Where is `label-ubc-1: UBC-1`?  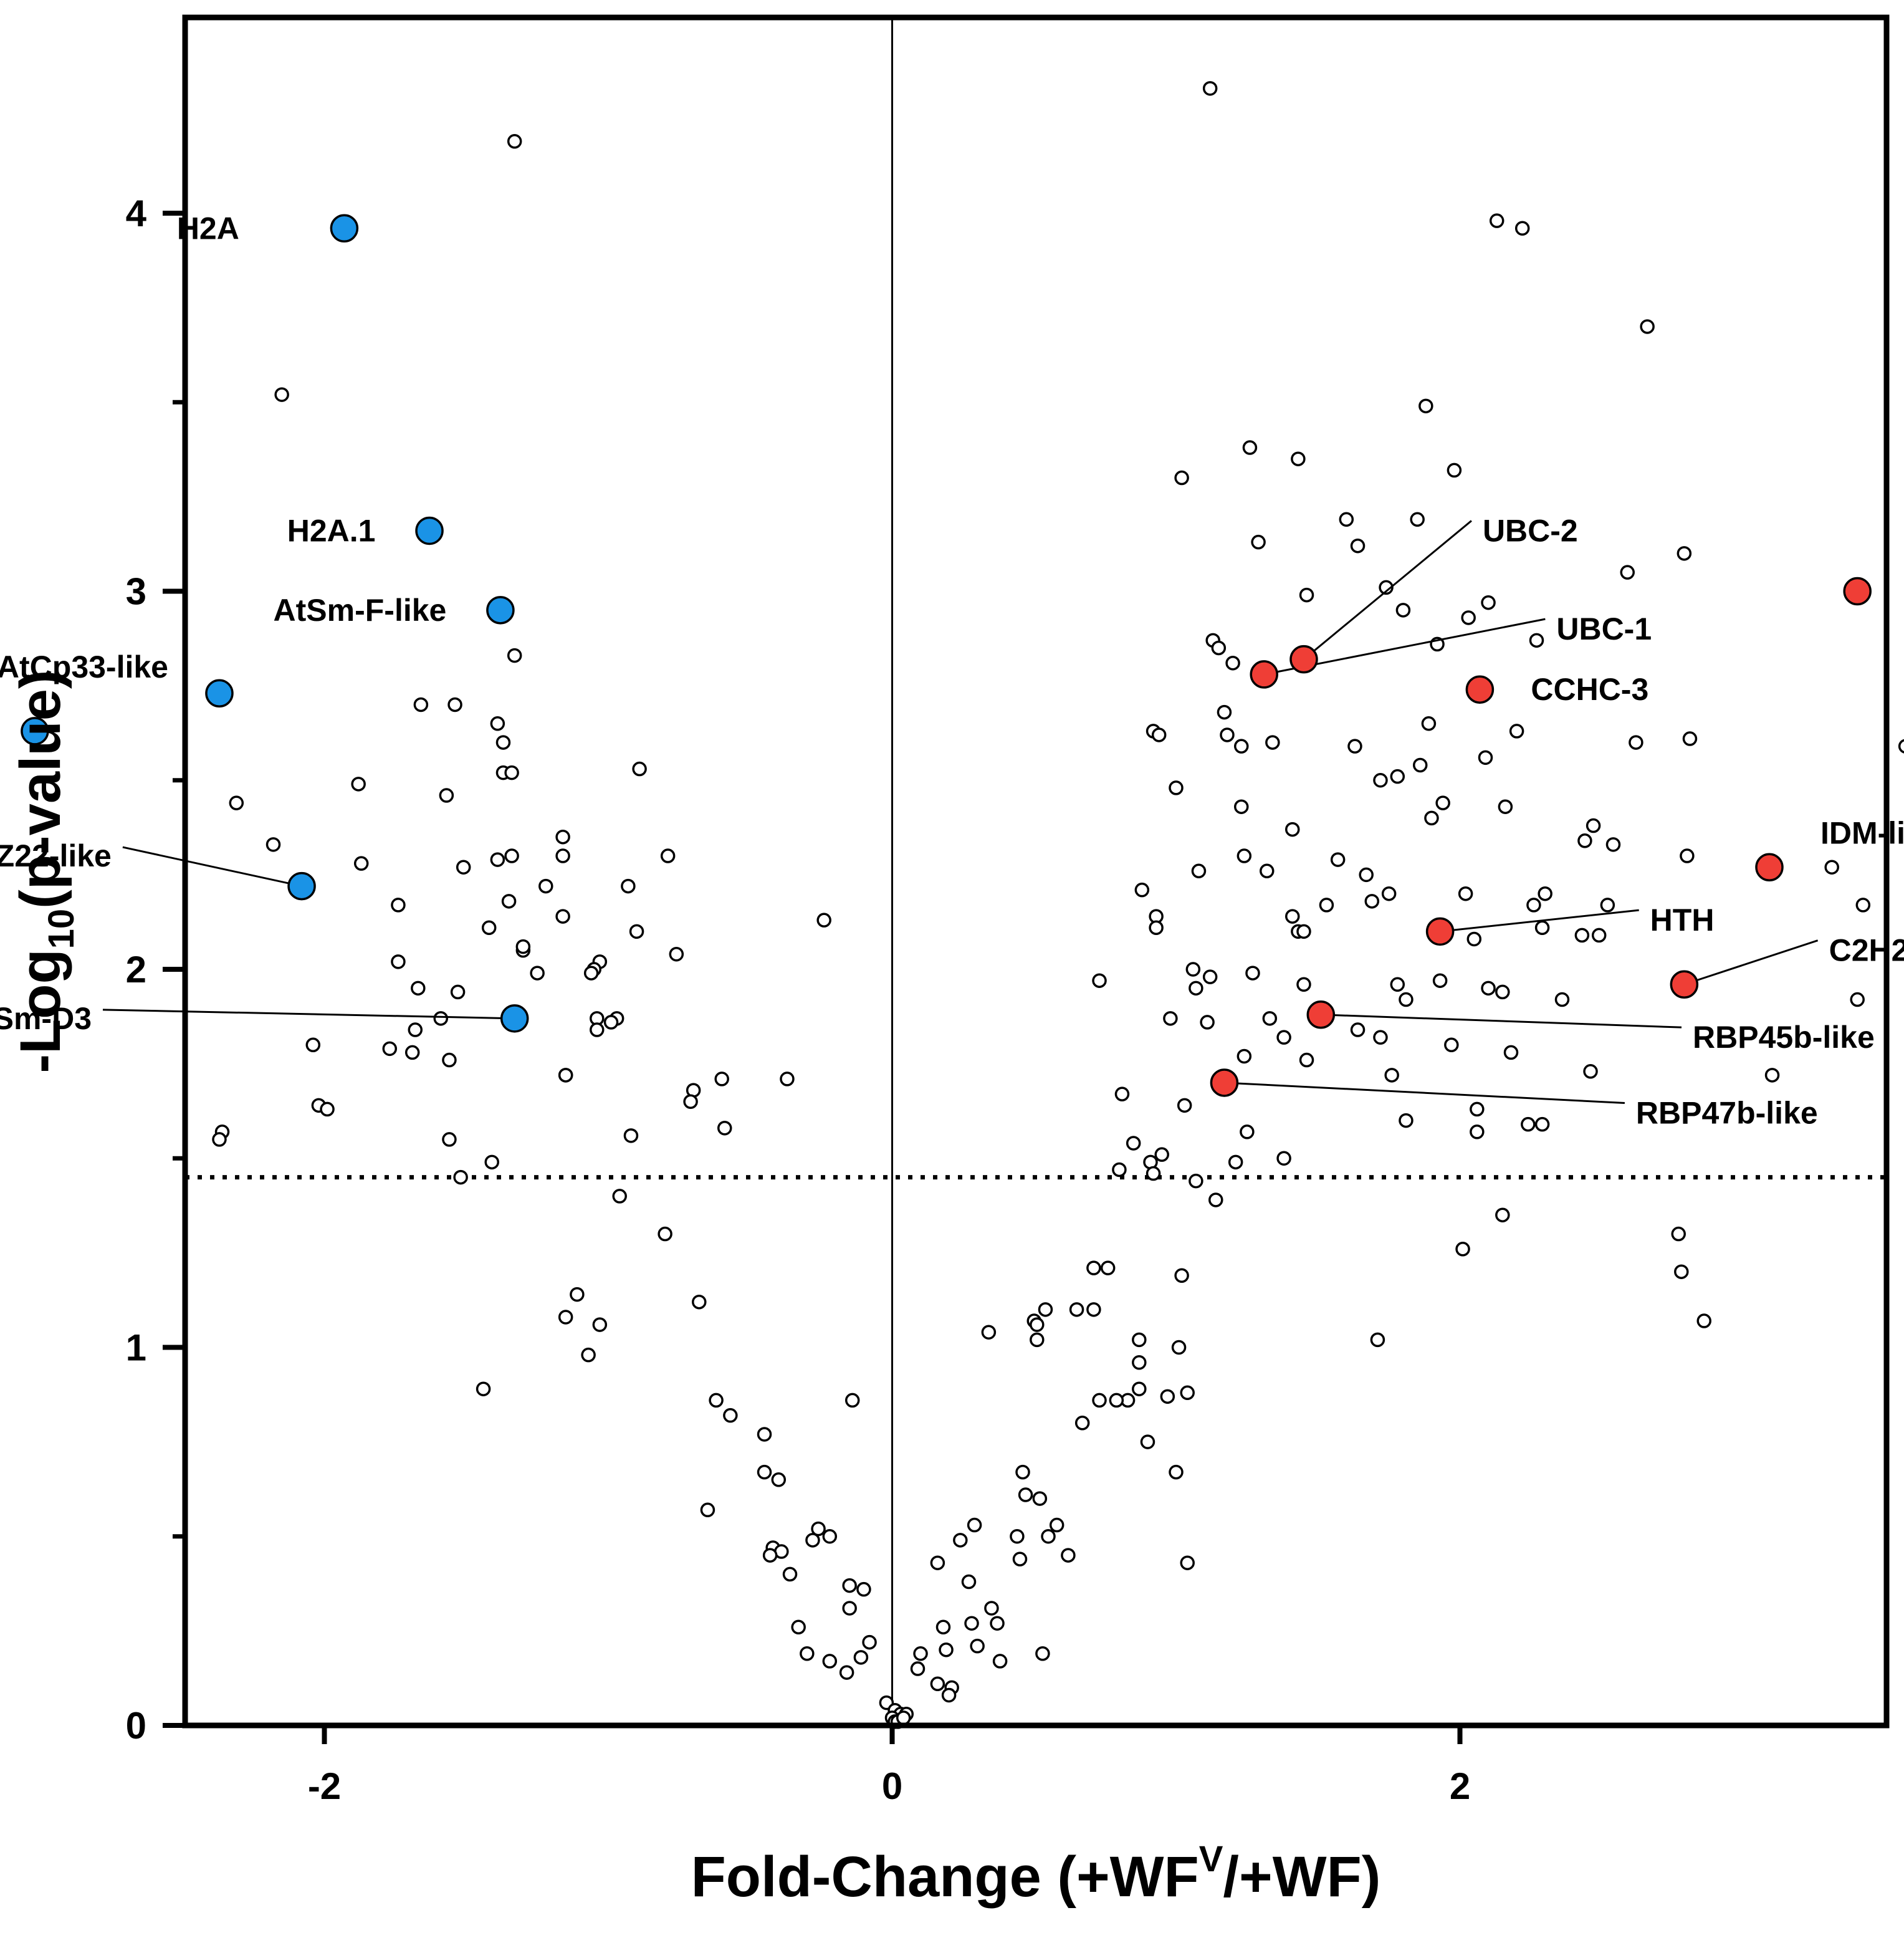
label-ubc-1: UBC-1 is located at coordinates (1604, 629).